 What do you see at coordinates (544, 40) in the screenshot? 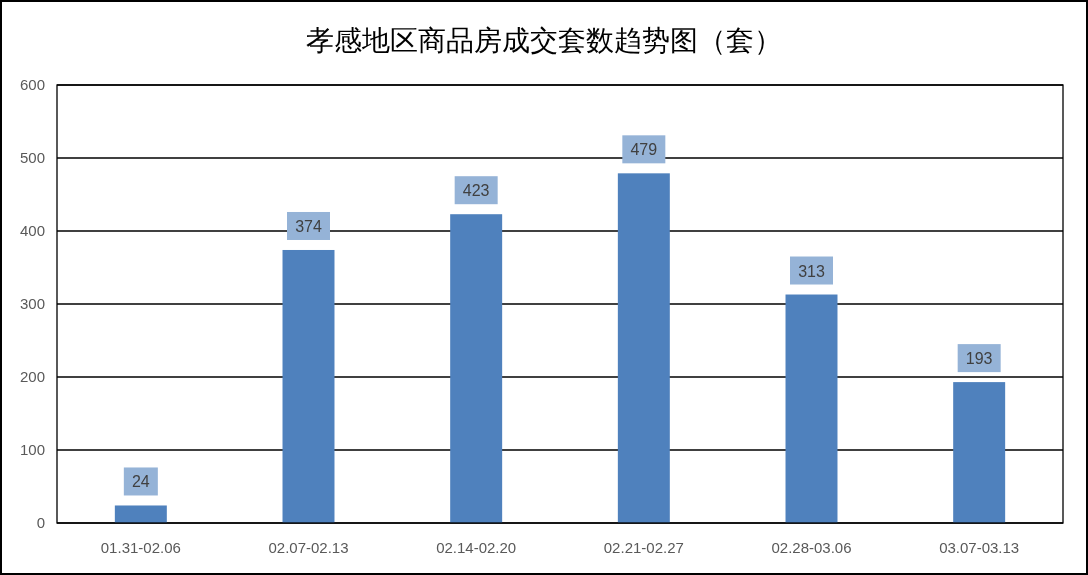
I see `chart-title: 孝感地区商品房成交套数趋势图（套）` at bounding box center [544, 40].